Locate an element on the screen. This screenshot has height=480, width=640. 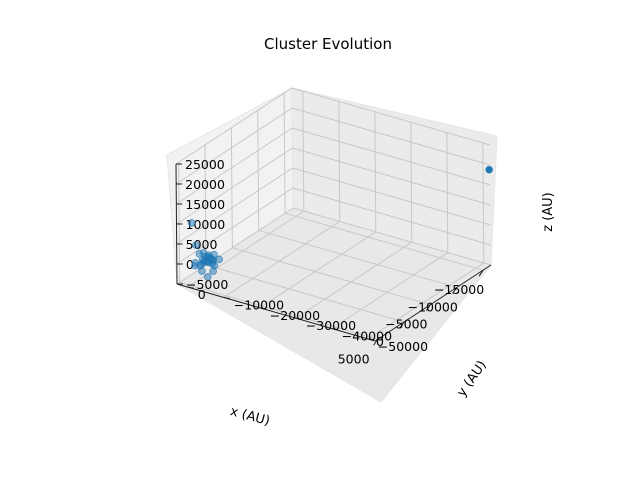
y-axis-label: y (AU) is located at coordinates (471, 379).